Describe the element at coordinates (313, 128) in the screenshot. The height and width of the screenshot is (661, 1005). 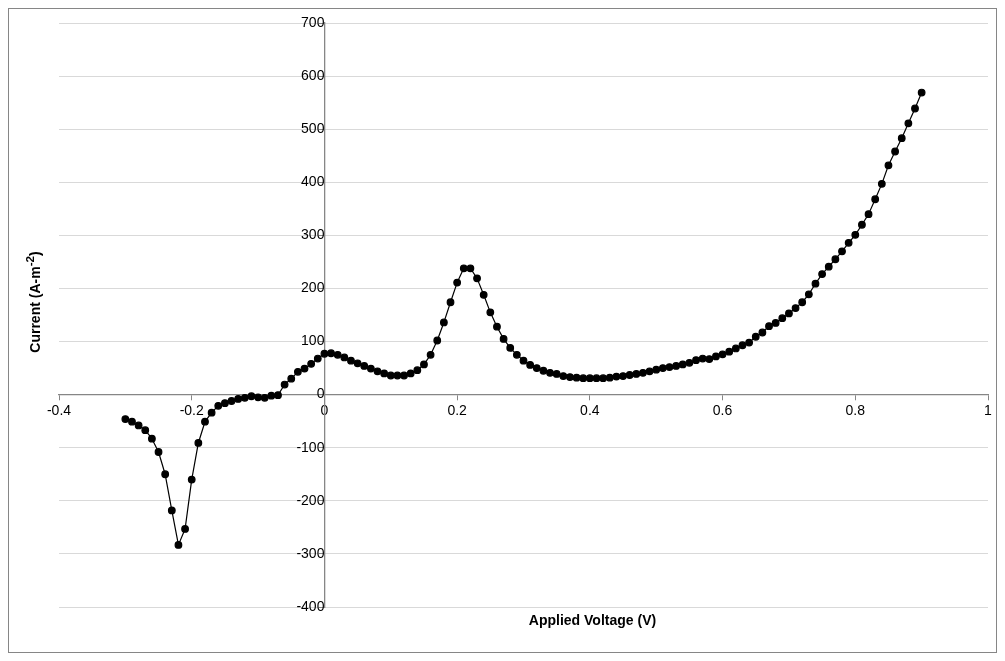
I see `y-tick-label: 500` at that location.